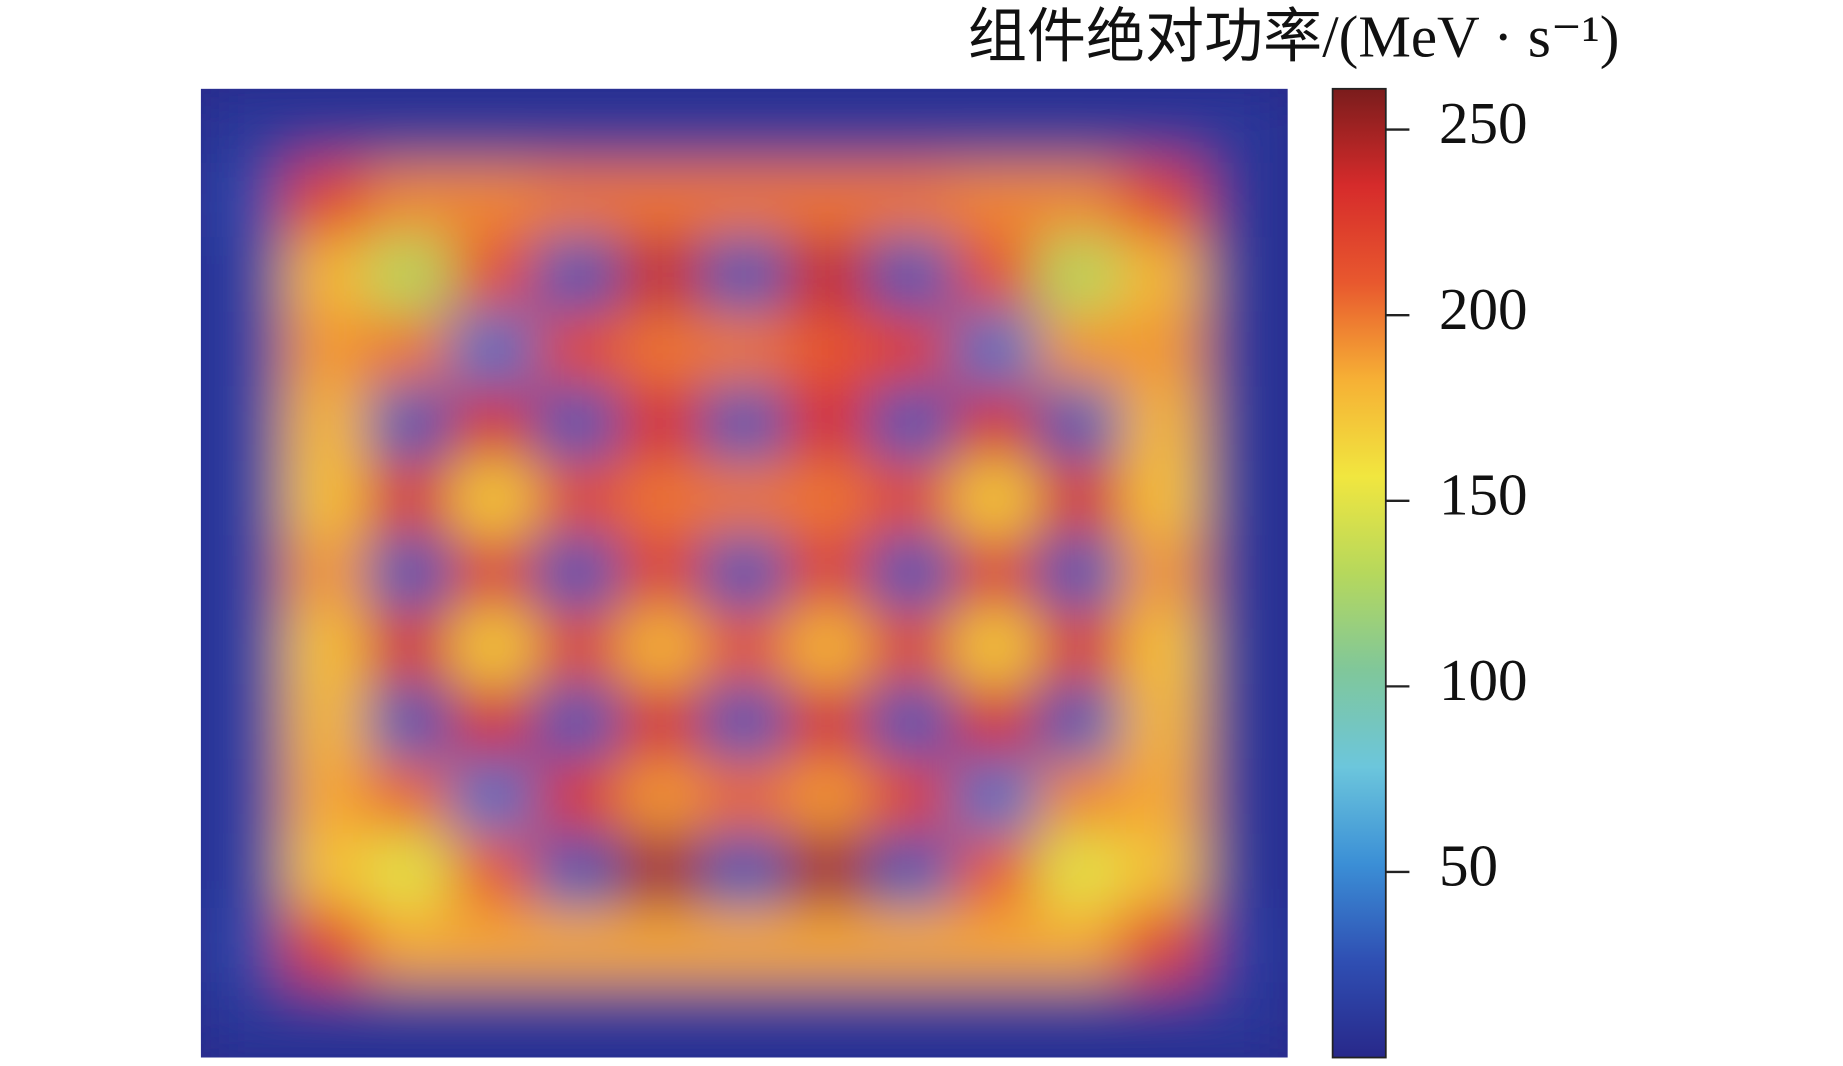 Image resolution: width=1843 pixels, height=1066 pixels. Describe the element at coordinates (1483, 123) in the screenshot. I see `colorbar-tick-label: 250` at that location.